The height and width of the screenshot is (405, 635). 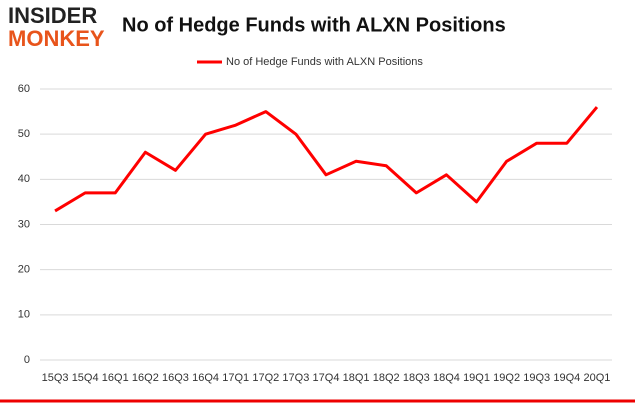 I want to click on x-tick-label: 15Q3, so click(x=55, y=378).